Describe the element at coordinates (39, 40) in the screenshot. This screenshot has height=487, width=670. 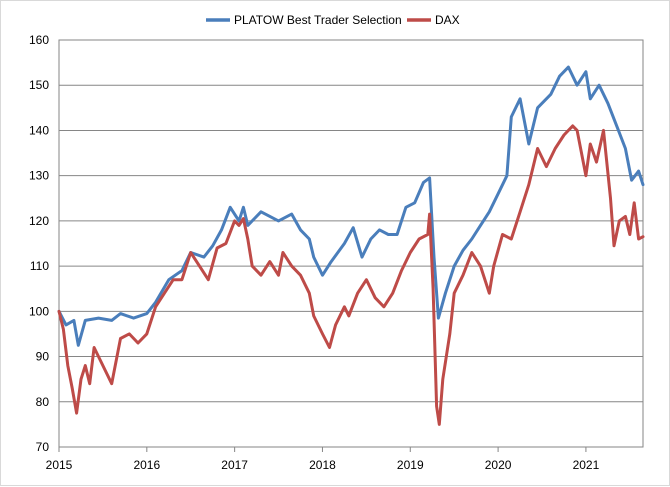
I see `y-tick-label: 160` at that location.